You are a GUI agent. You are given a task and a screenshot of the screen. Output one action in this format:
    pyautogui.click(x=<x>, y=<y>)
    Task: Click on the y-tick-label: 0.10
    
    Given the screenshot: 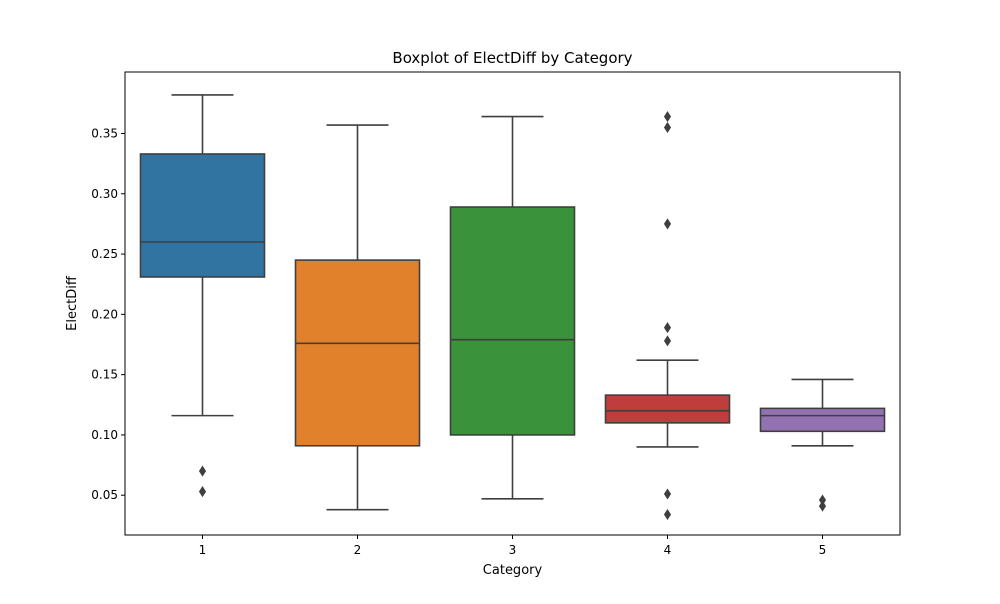 What is the action you would take?
    pyautogui.click(x=104, y=435)
    